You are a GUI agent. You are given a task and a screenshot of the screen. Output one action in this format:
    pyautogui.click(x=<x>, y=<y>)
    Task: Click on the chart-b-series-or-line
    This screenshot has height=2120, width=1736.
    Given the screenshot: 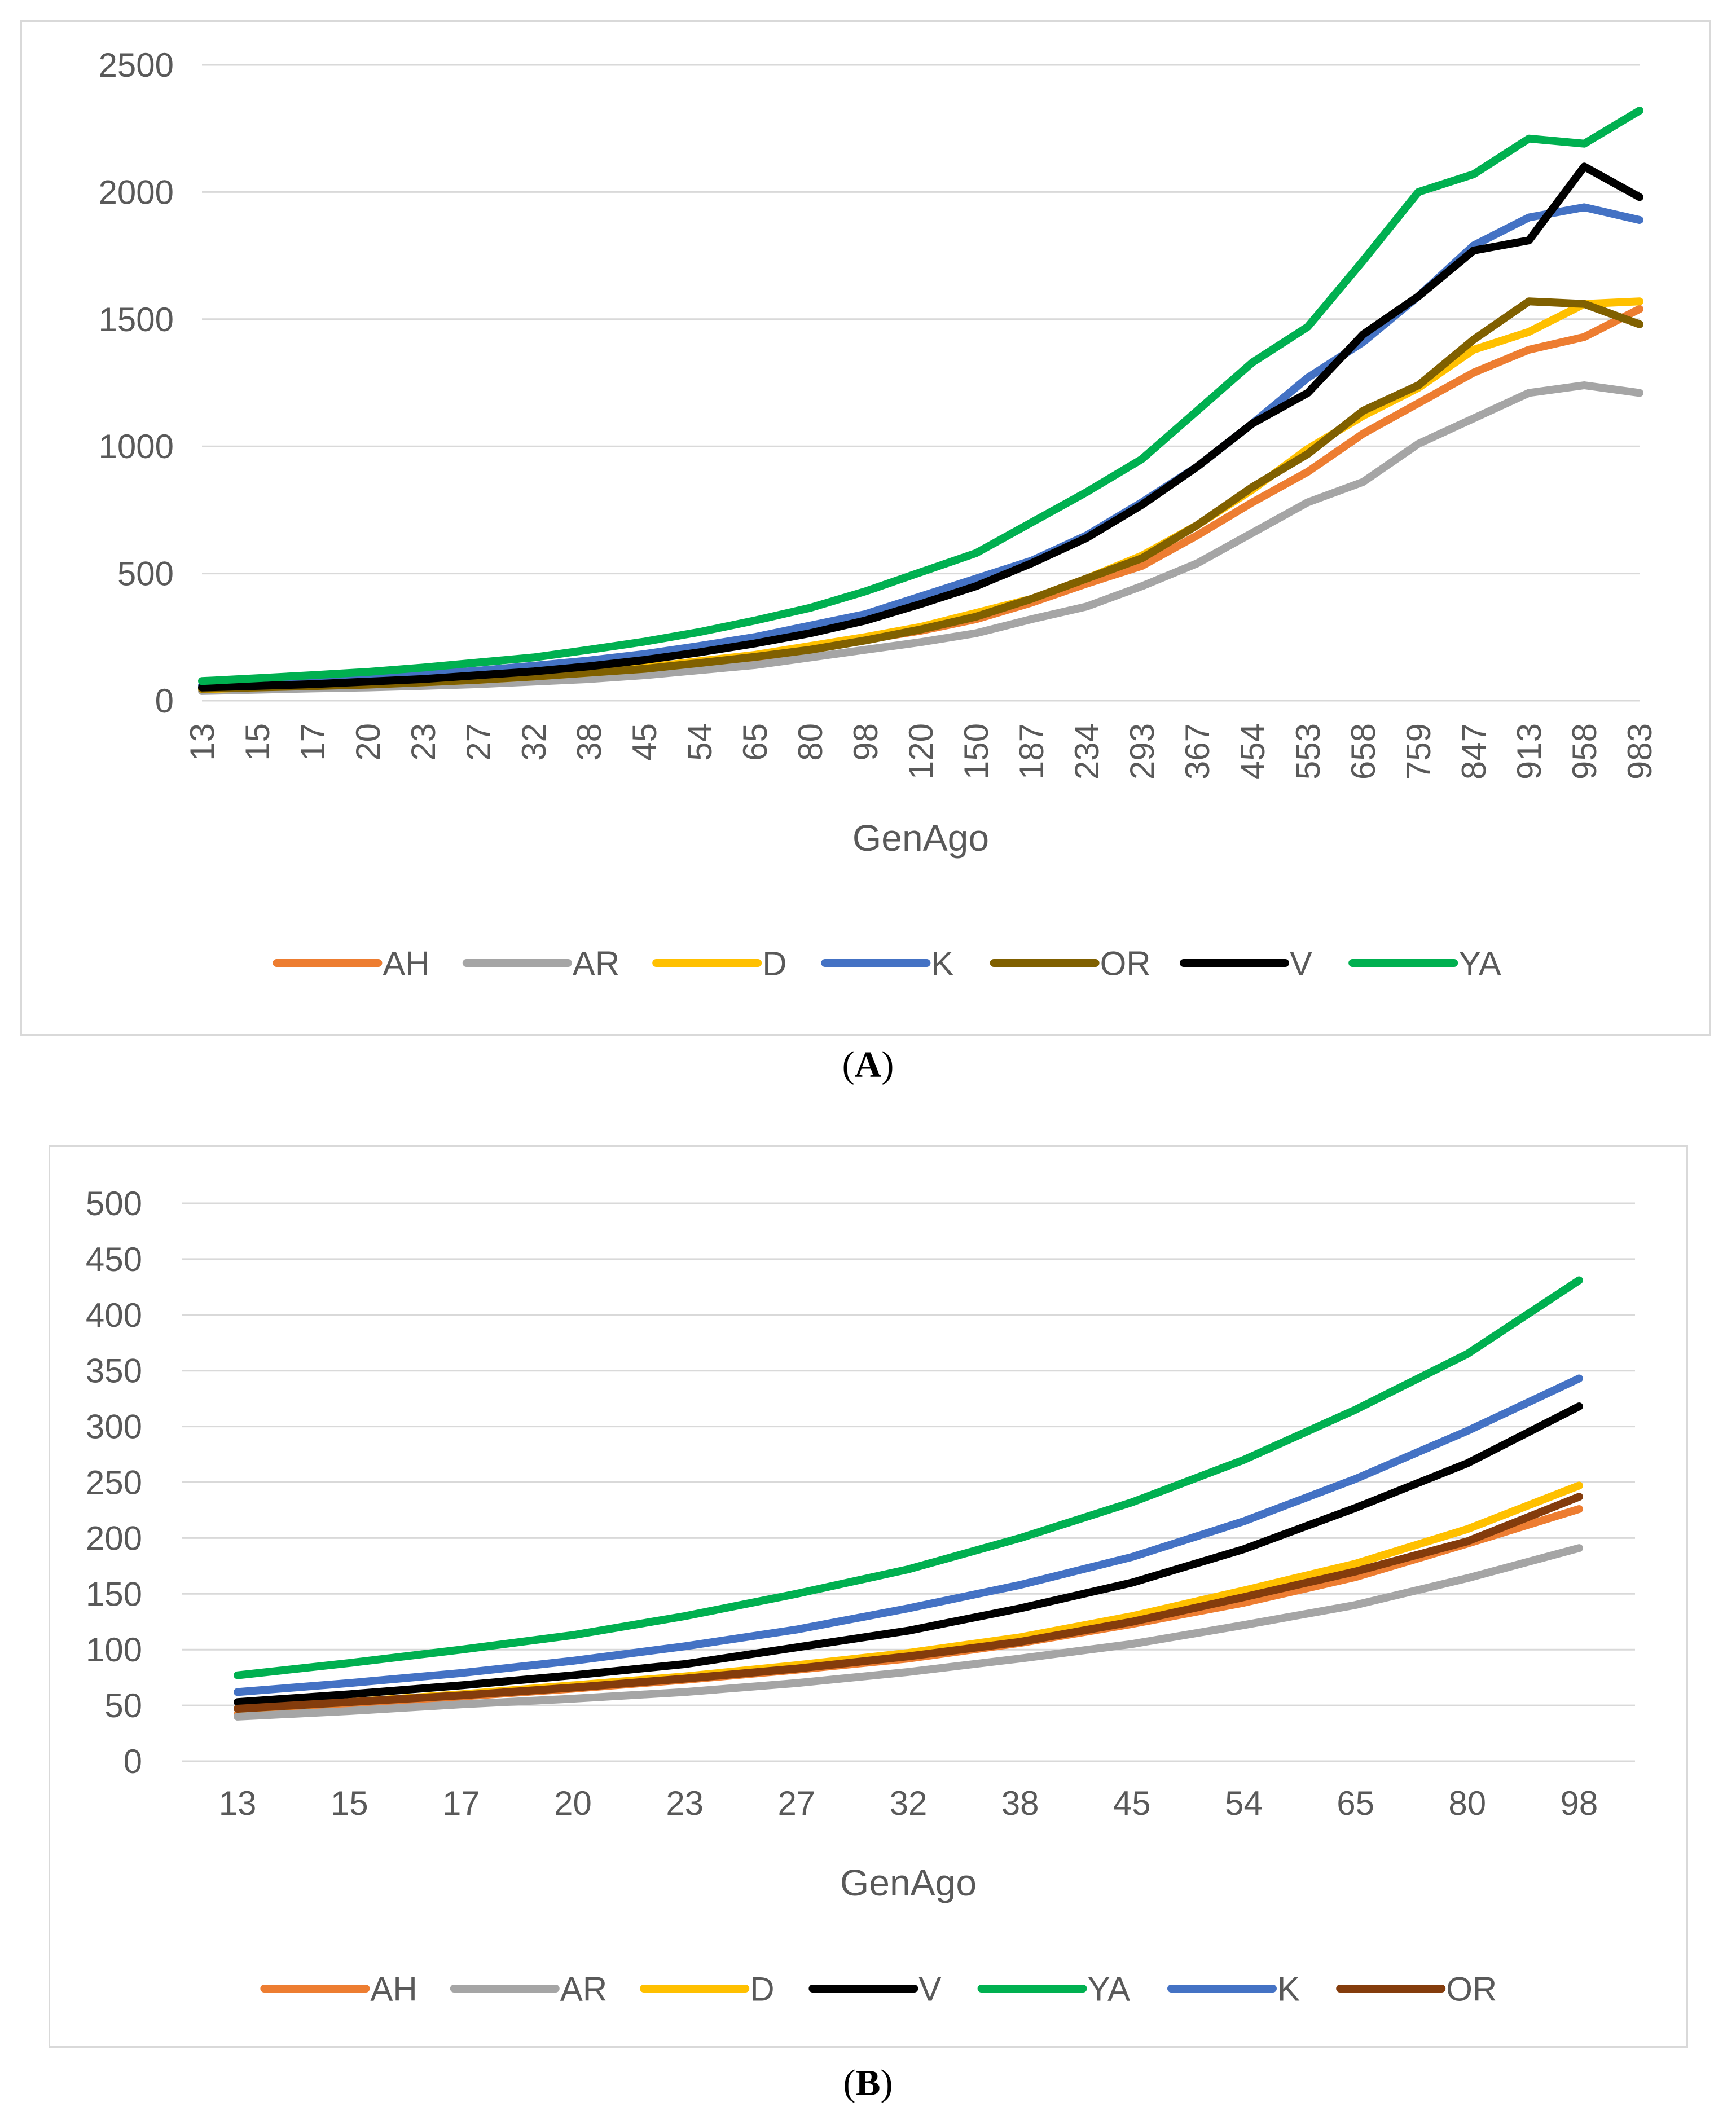 What is the action you would take?
    pyautogui.click(x=909, y=1603)
    